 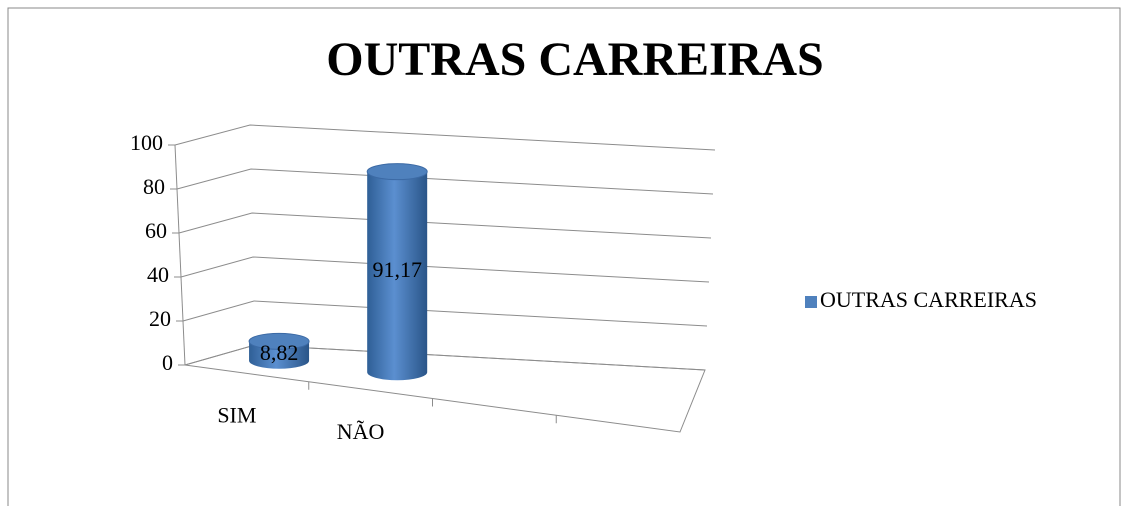 What do you see at coordinates (574, 59) in the screenshot?
I see `chart-title: OUTRAS CARREIRAS` at bounding box center [574, 59].